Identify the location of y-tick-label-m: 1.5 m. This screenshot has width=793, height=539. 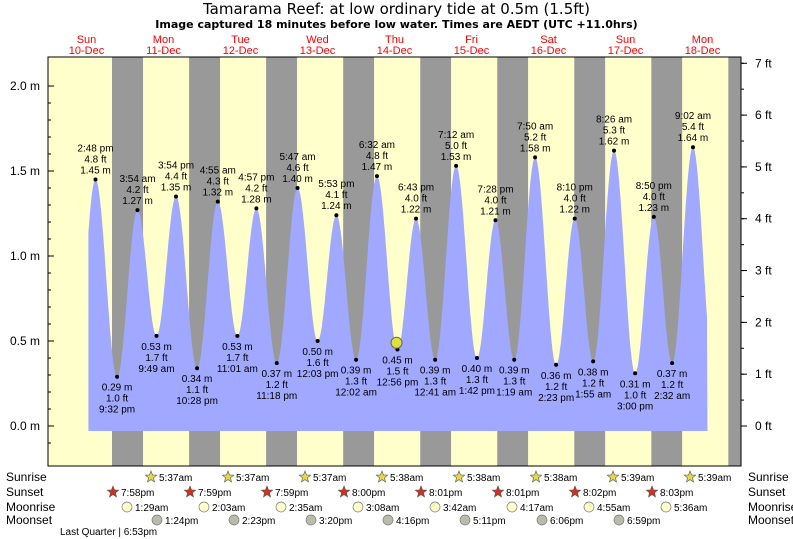
(25, 171).